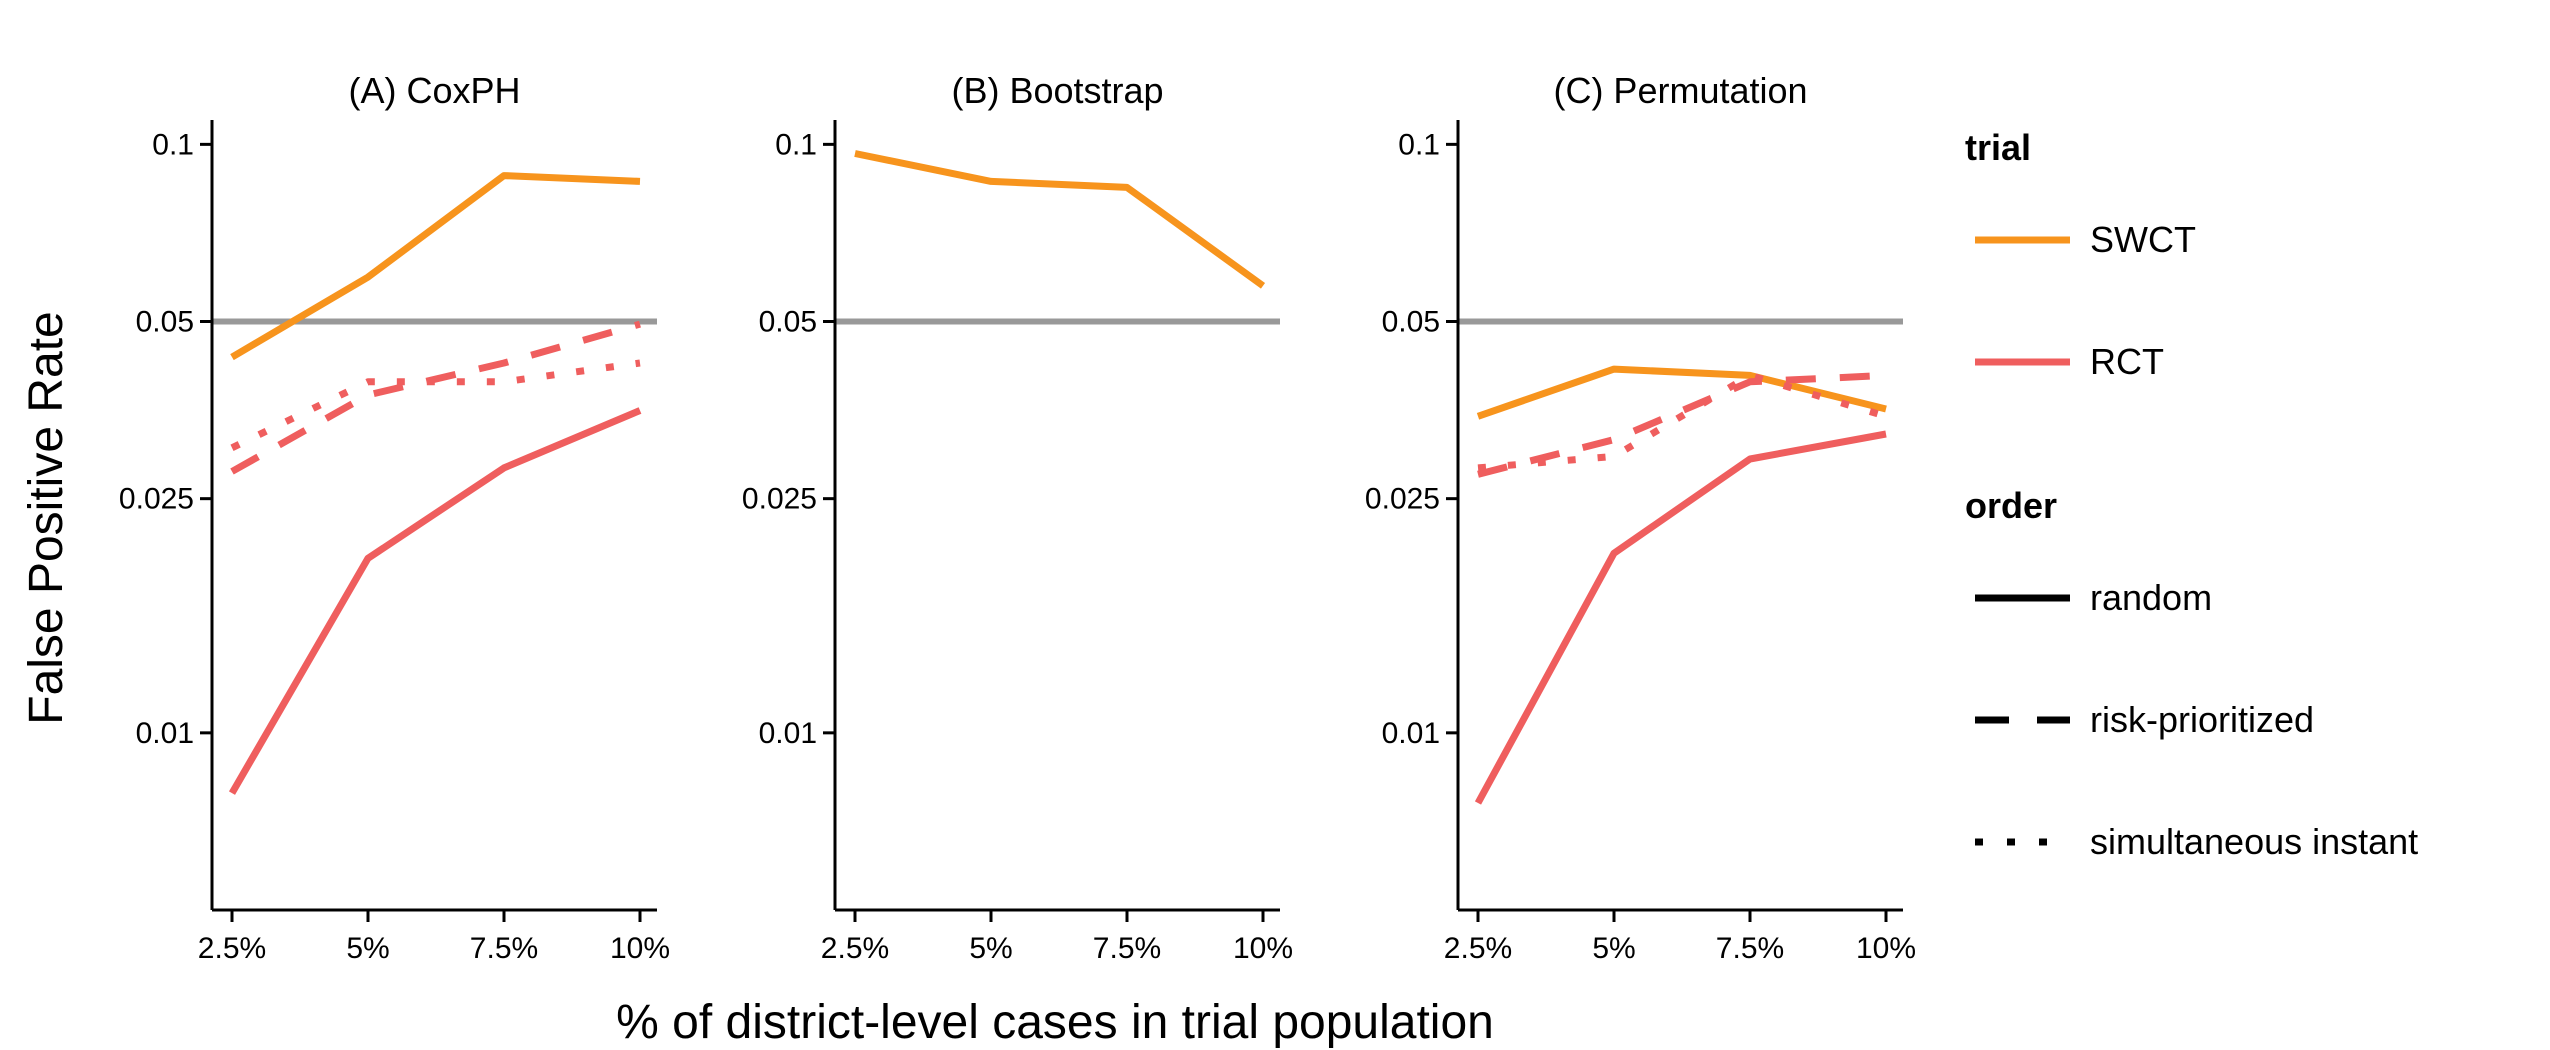 The image size is (2550, 1050). Describe the element at coordinates (2127, 361) in the screenshot. I see `legend-label-rct: RCT` at that location.